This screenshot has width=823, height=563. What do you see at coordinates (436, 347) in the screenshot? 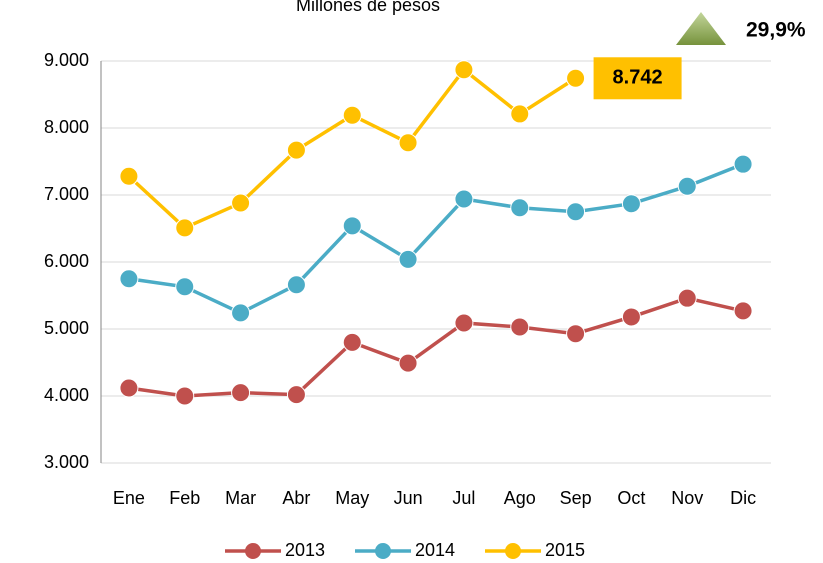
I see `series-line` at bounding box center [436, 347].